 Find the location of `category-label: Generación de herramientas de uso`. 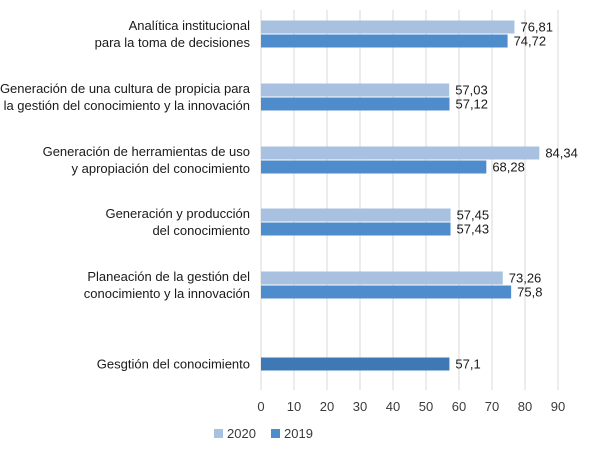

category-label: Generación de herramientas de uso is located at coordinates (146, 151).